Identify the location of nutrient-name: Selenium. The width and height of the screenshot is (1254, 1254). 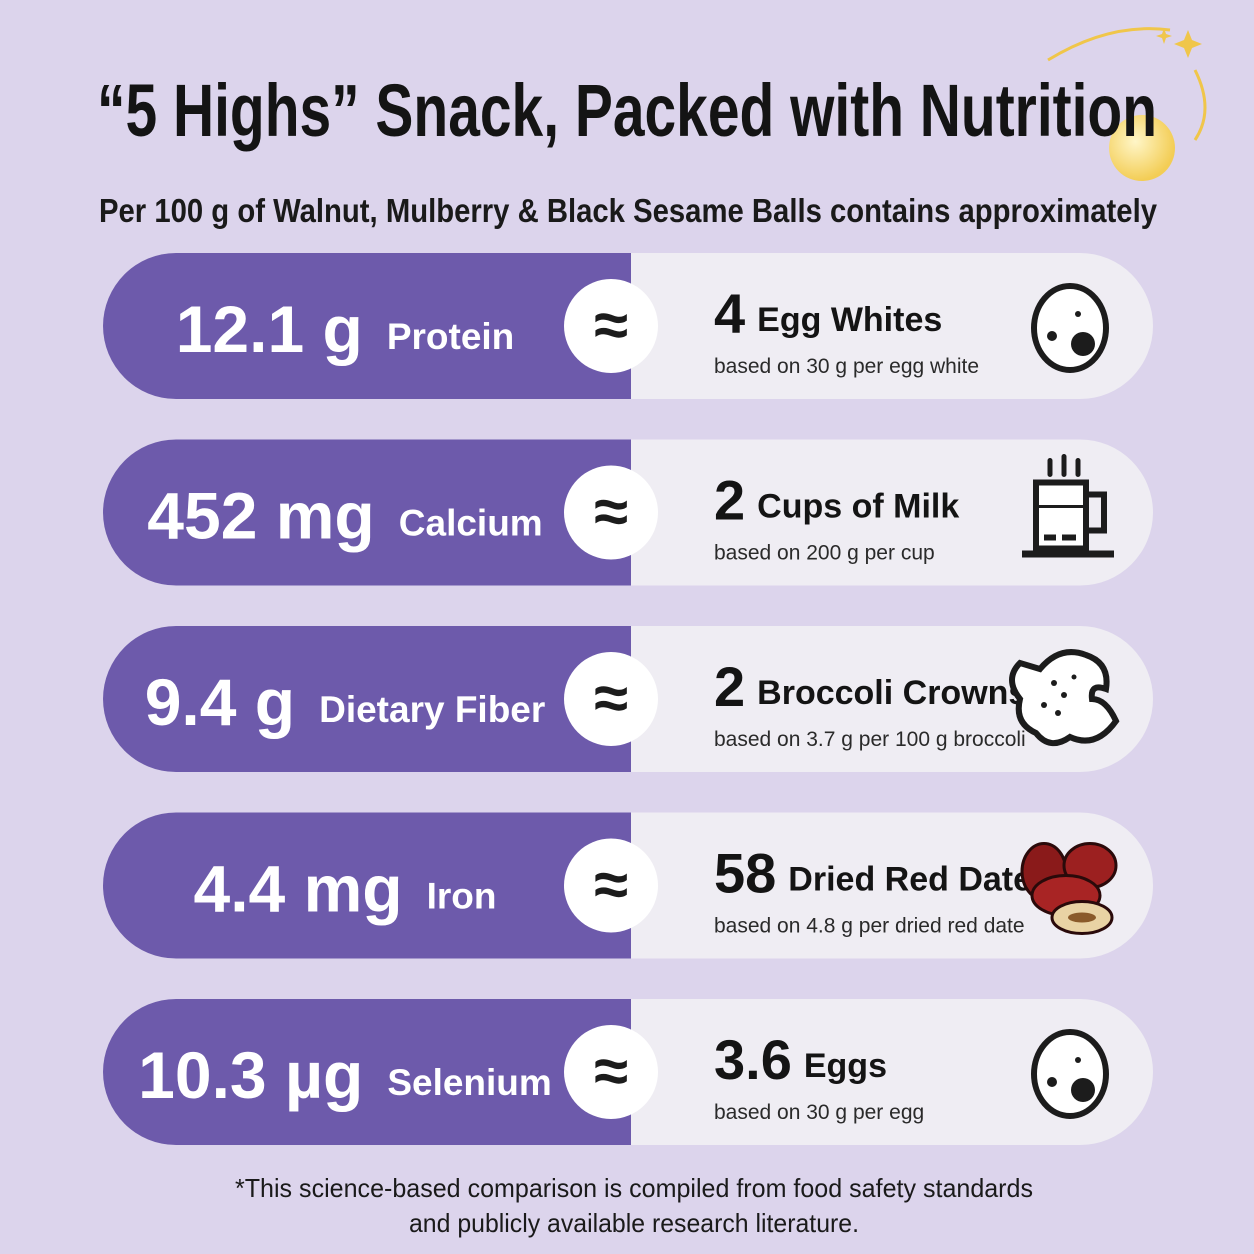
(469, 1082).